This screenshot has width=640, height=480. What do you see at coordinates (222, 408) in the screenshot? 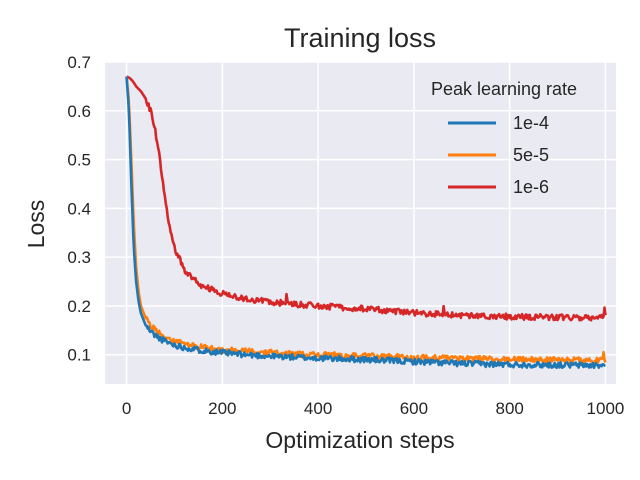
I see `x-tick-label: 200` at bounding box center [222, 408].